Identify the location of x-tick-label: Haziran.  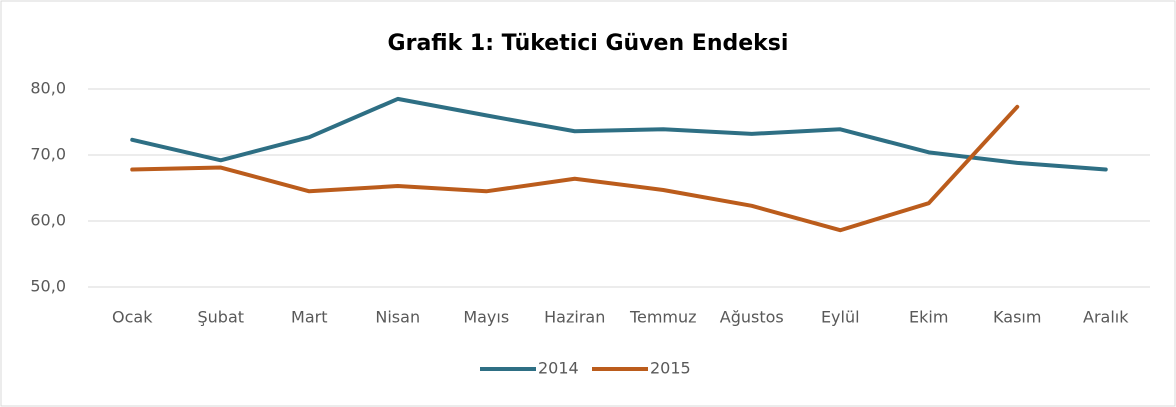
(574, 317).